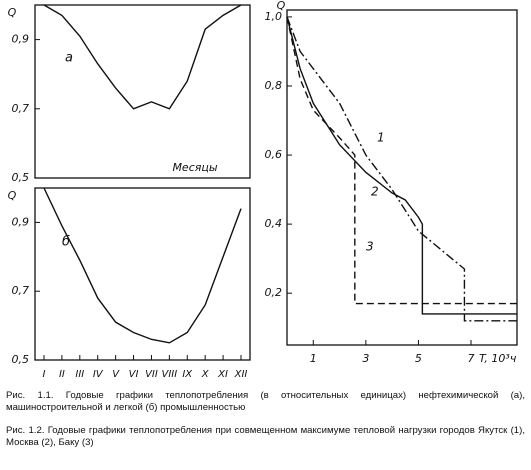  I want to click on x-tick-label: X, so click(205, 374).